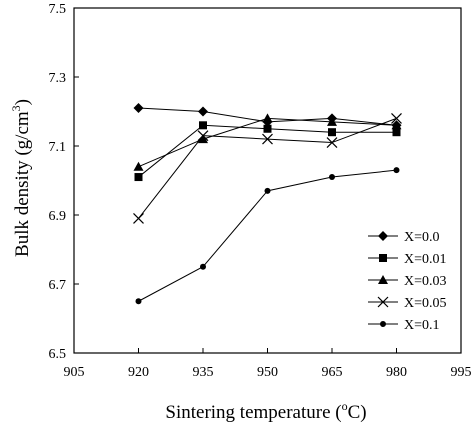 The height and width of the screenshot is (429, 474). Describe the element at coordinates (422, 325) in the screenshot. I see `legend-label: X=0.1` at that location.